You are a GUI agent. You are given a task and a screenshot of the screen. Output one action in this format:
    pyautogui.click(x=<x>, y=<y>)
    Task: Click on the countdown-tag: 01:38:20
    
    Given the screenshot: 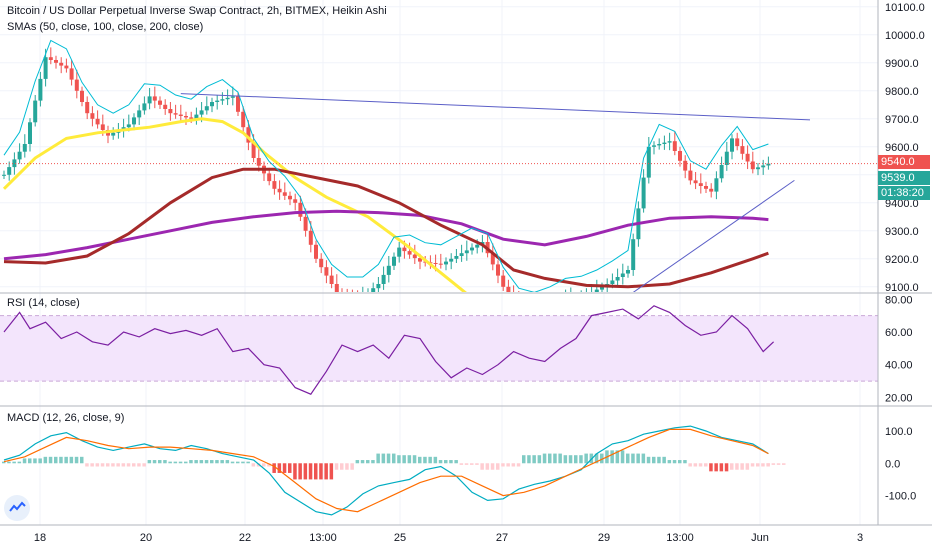 What is the action you would take?
    pyautogui.click(x=904, y=193)
    